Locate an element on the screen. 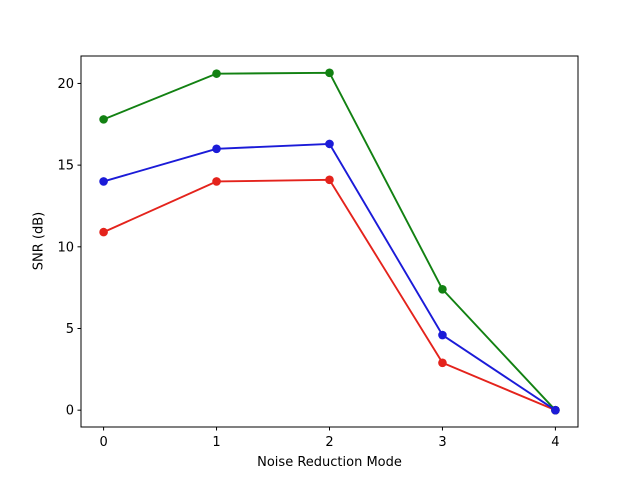 This screenshot has height=480, width=639. x-axis-label: Noise Reduction Mode is located at coordinates (329, 462).